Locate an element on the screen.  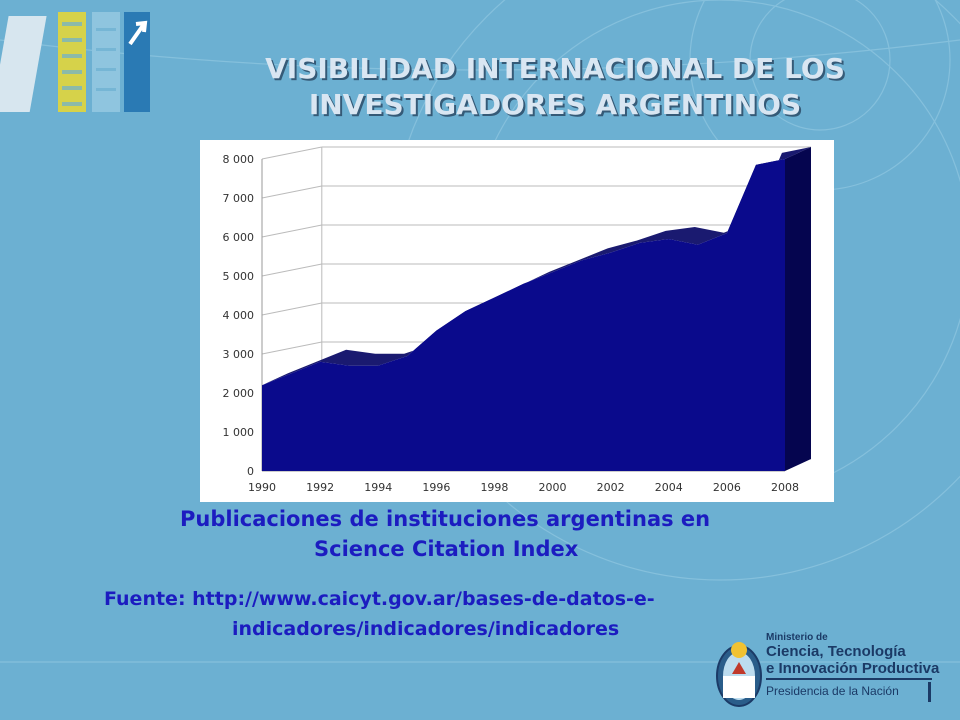
y-tick-label: 4 000 is located at coordinates (239, 315).